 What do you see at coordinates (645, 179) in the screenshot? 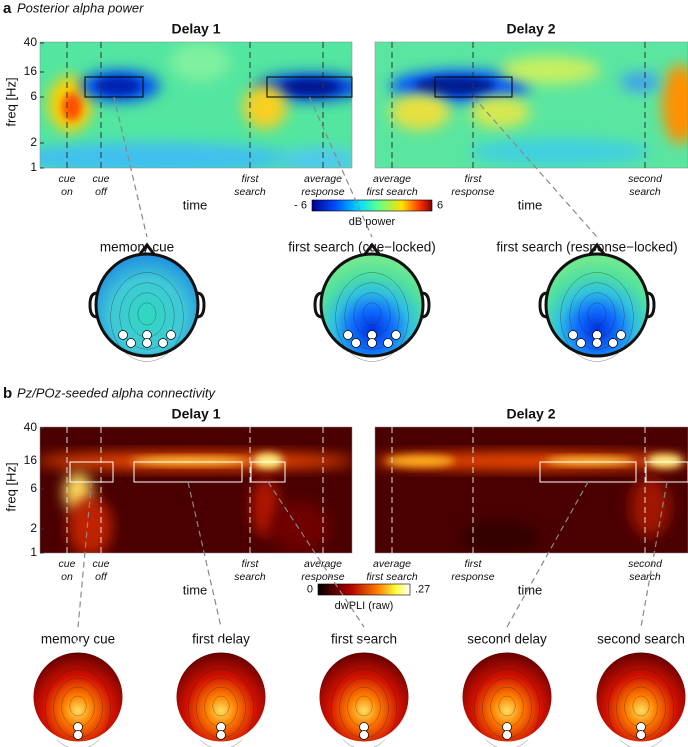
I see `event-label: second` at bounding box center [645, 179].